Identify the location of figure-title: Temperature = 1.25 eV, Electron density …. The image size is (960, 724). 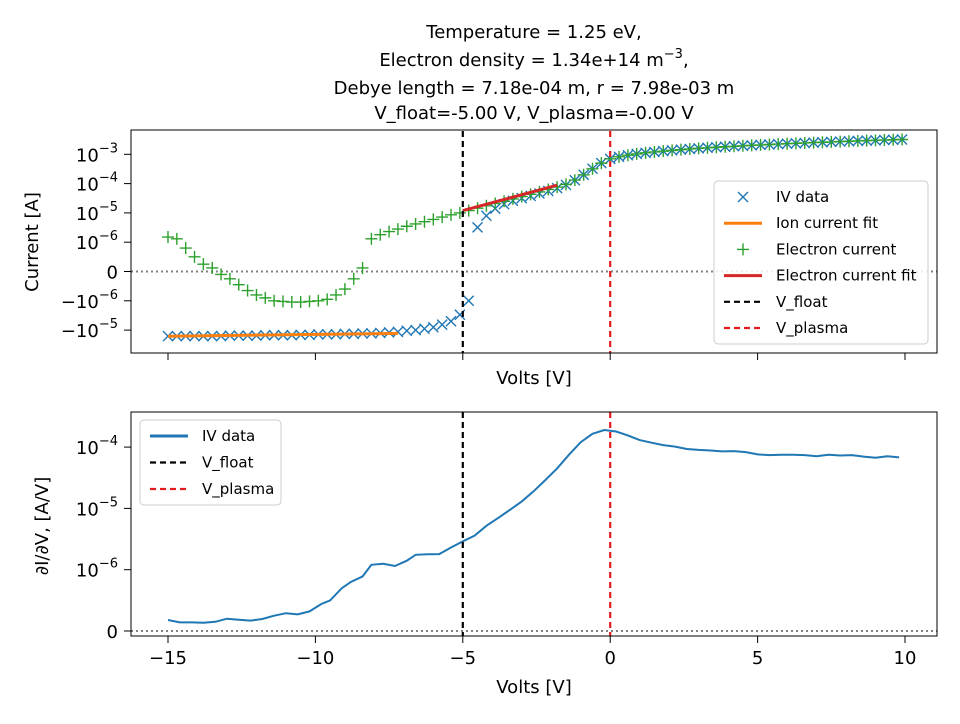
(534, 73).